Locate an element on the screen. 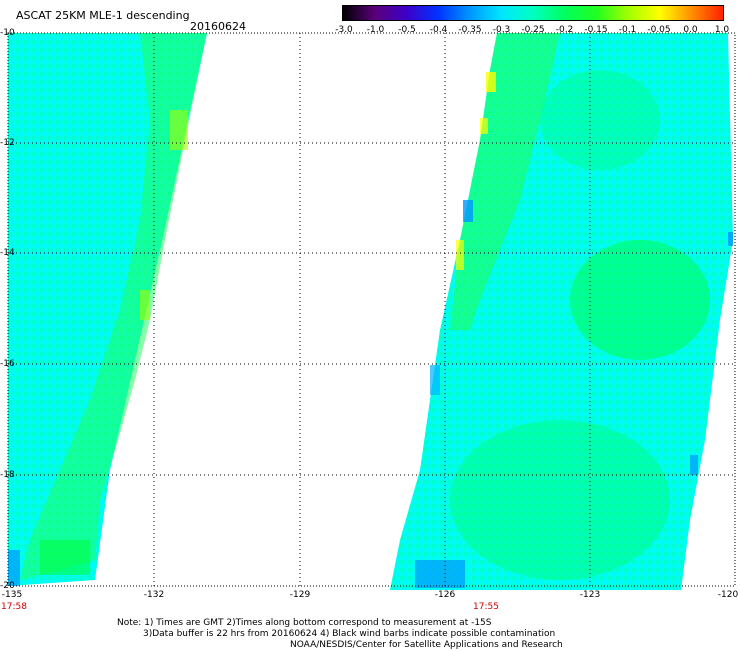 This screenshot has height=651, width=740. lon-label: -123 is located at coordinates (590, 595).